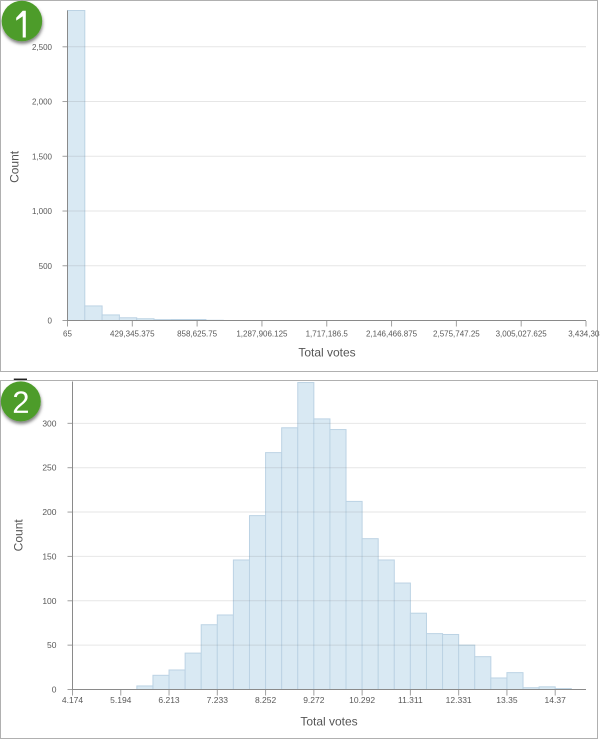 The image size is (600, 742). What do you see at coordinates (459, 700) in the screenshot?
I see `svg-text: 12.331` at bounding box center [459, 700].